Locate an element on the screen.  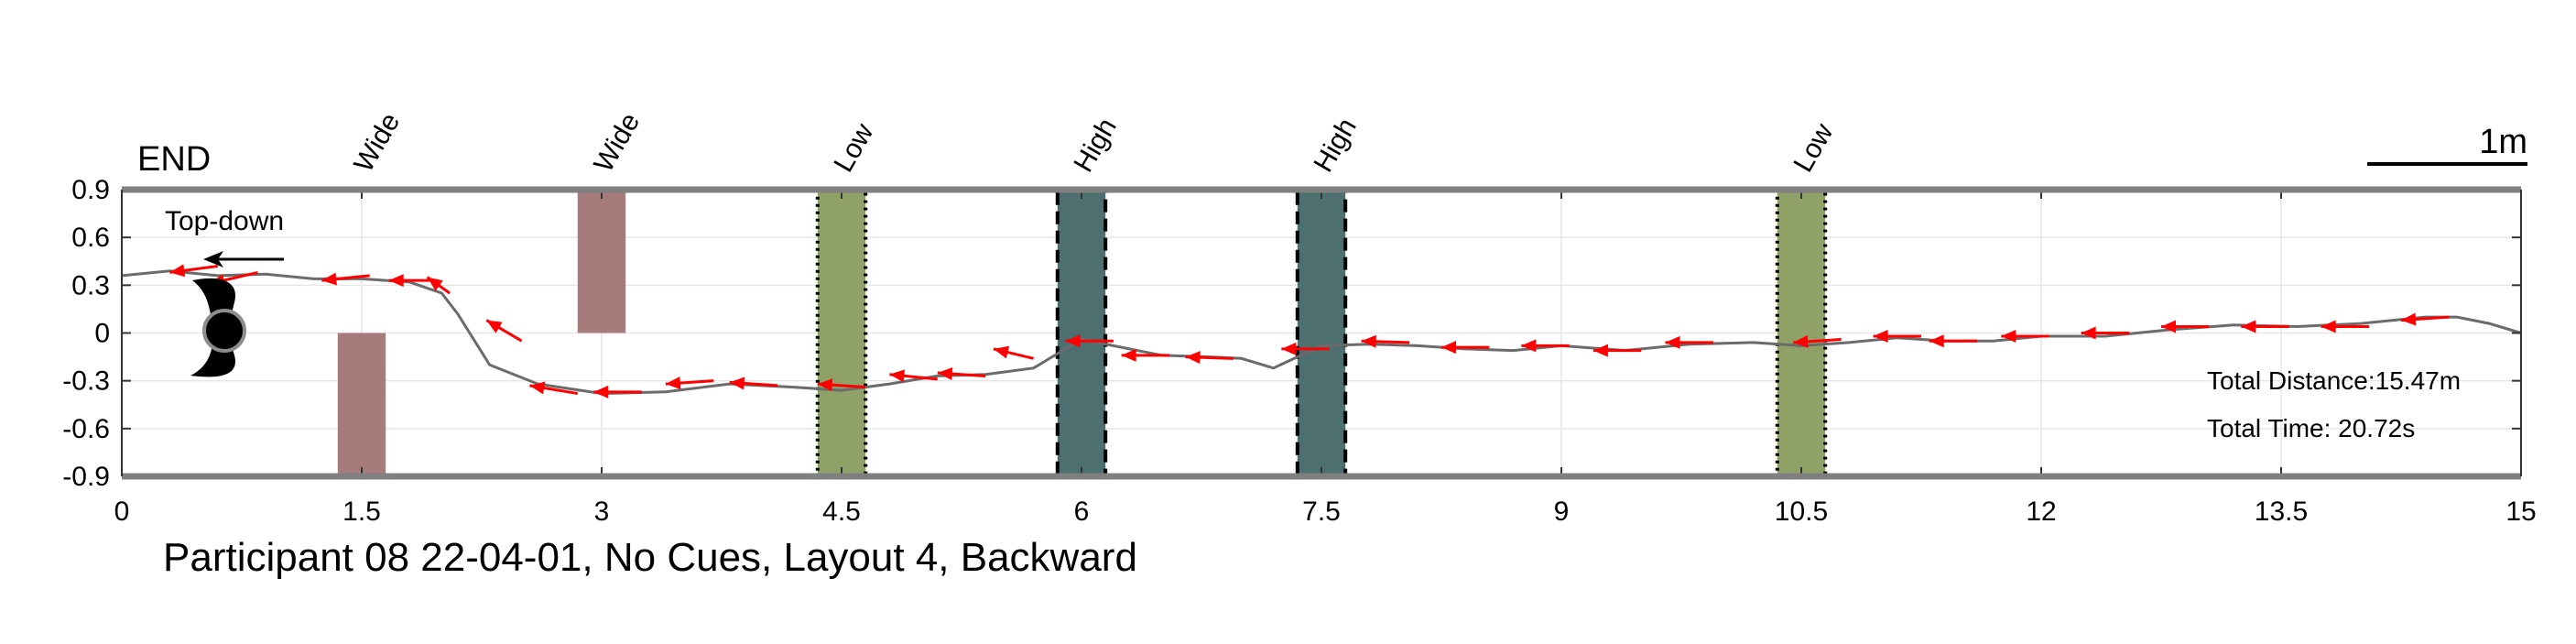
x-tick-label: 9 is located at coordinates (1562, 512).